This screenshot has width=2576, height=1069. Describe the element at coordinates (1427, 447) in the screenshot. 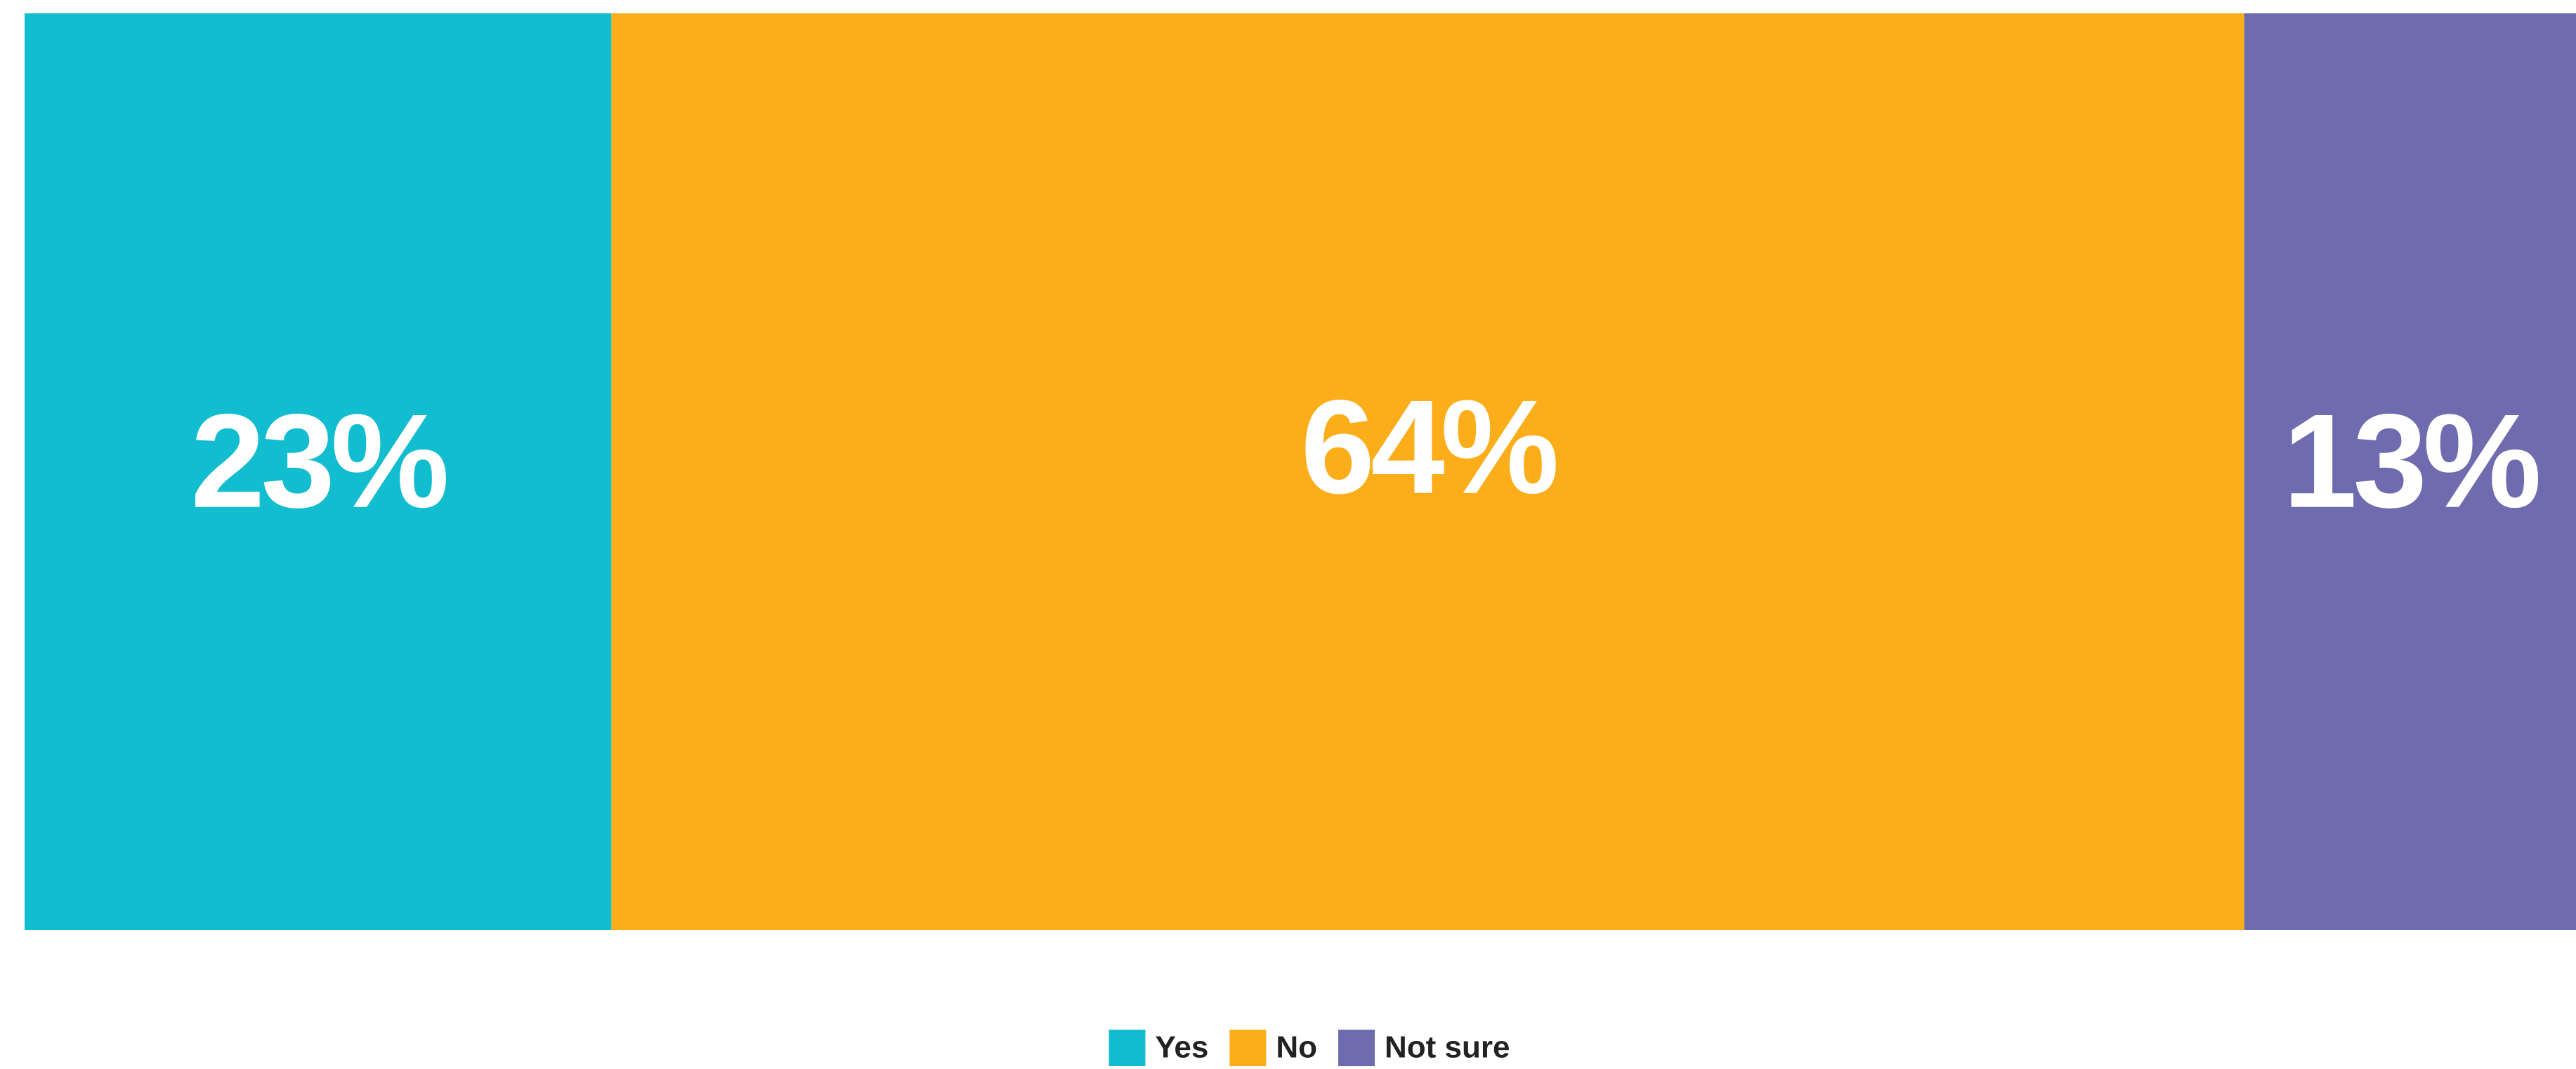

I see `data-label: 64%` at that location.